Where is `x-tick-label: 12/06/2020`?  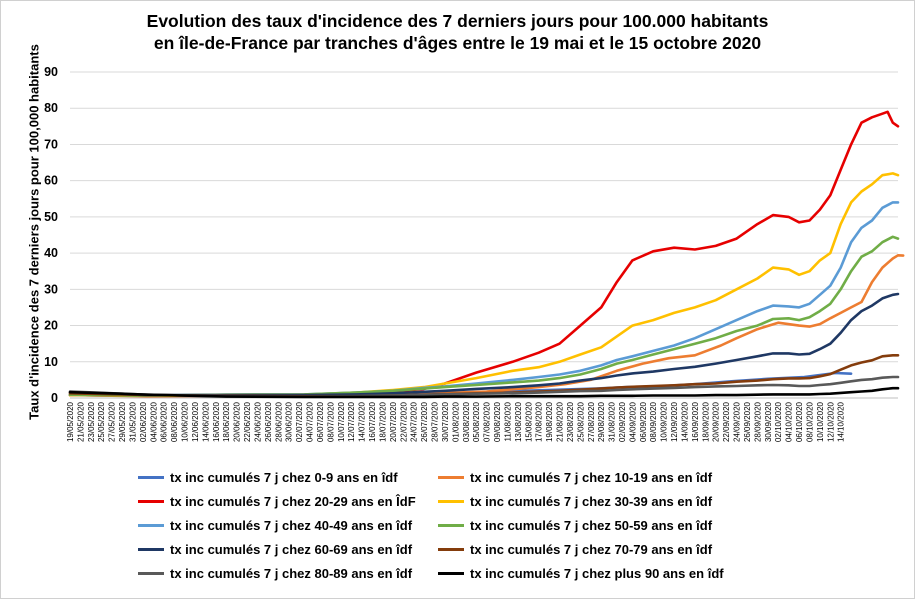 x-tick-label: 12/06/2020 is located at coordinates (195, 421).